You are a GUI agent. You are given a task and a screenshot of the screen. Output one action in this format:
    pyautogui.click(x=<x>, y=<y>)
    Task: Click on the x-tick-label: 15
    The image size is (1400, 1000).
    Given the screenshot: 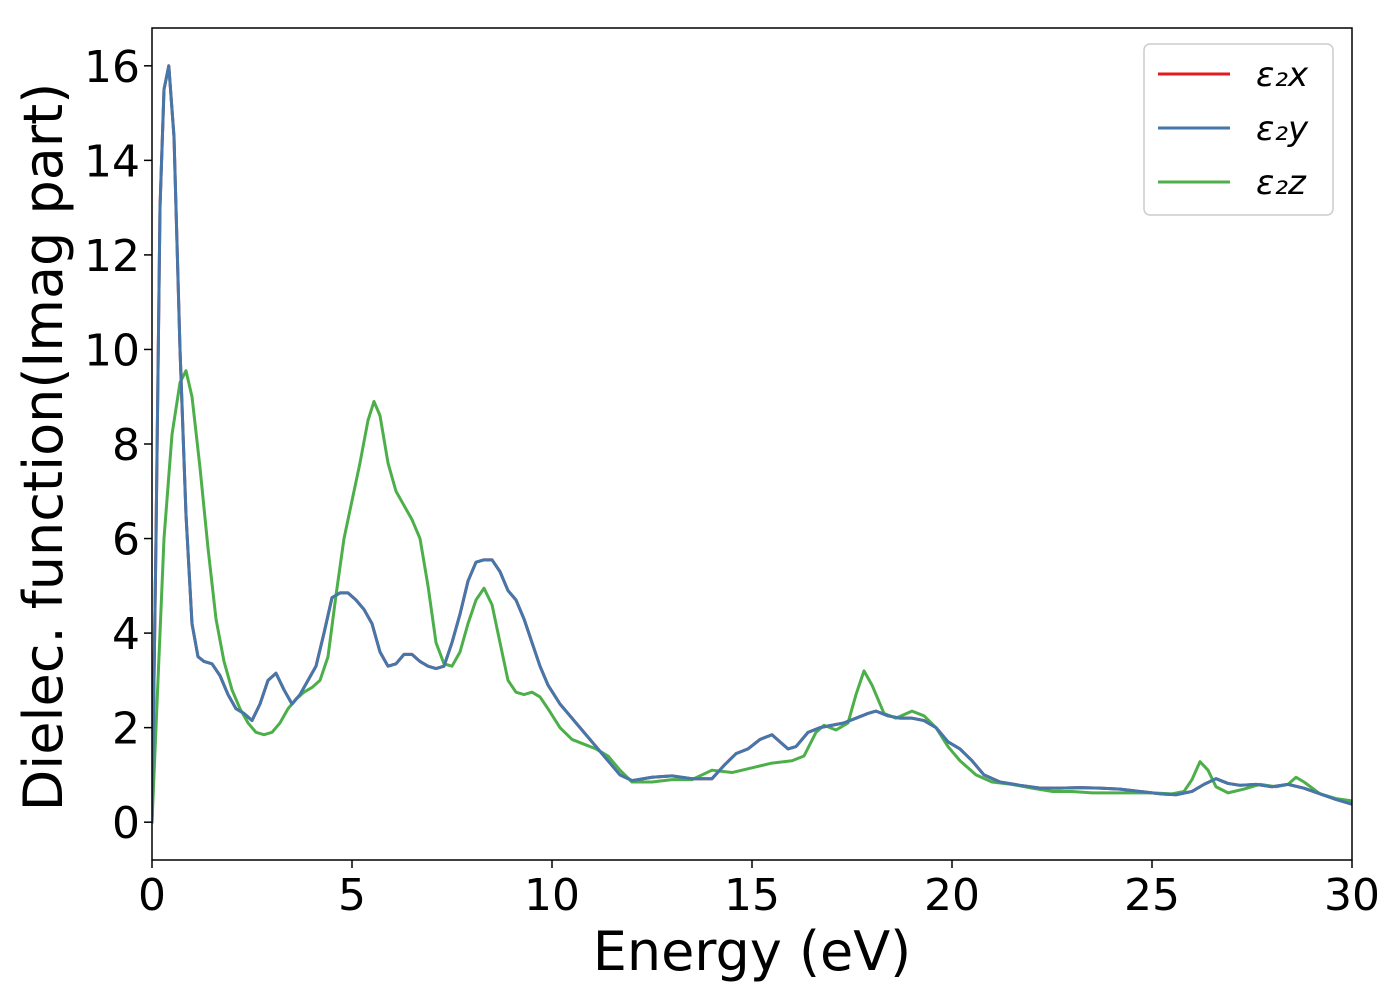 What is the action you would take?
    pyautogui.click(x=752, y=895)
    